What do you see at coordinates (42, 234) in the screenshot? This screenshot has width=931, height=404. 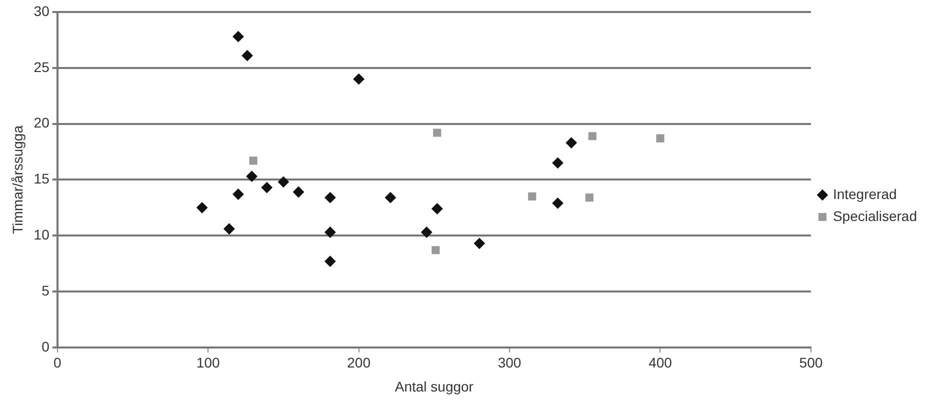 I see `y-tick-label: 10` at bounding box center [42, 234].